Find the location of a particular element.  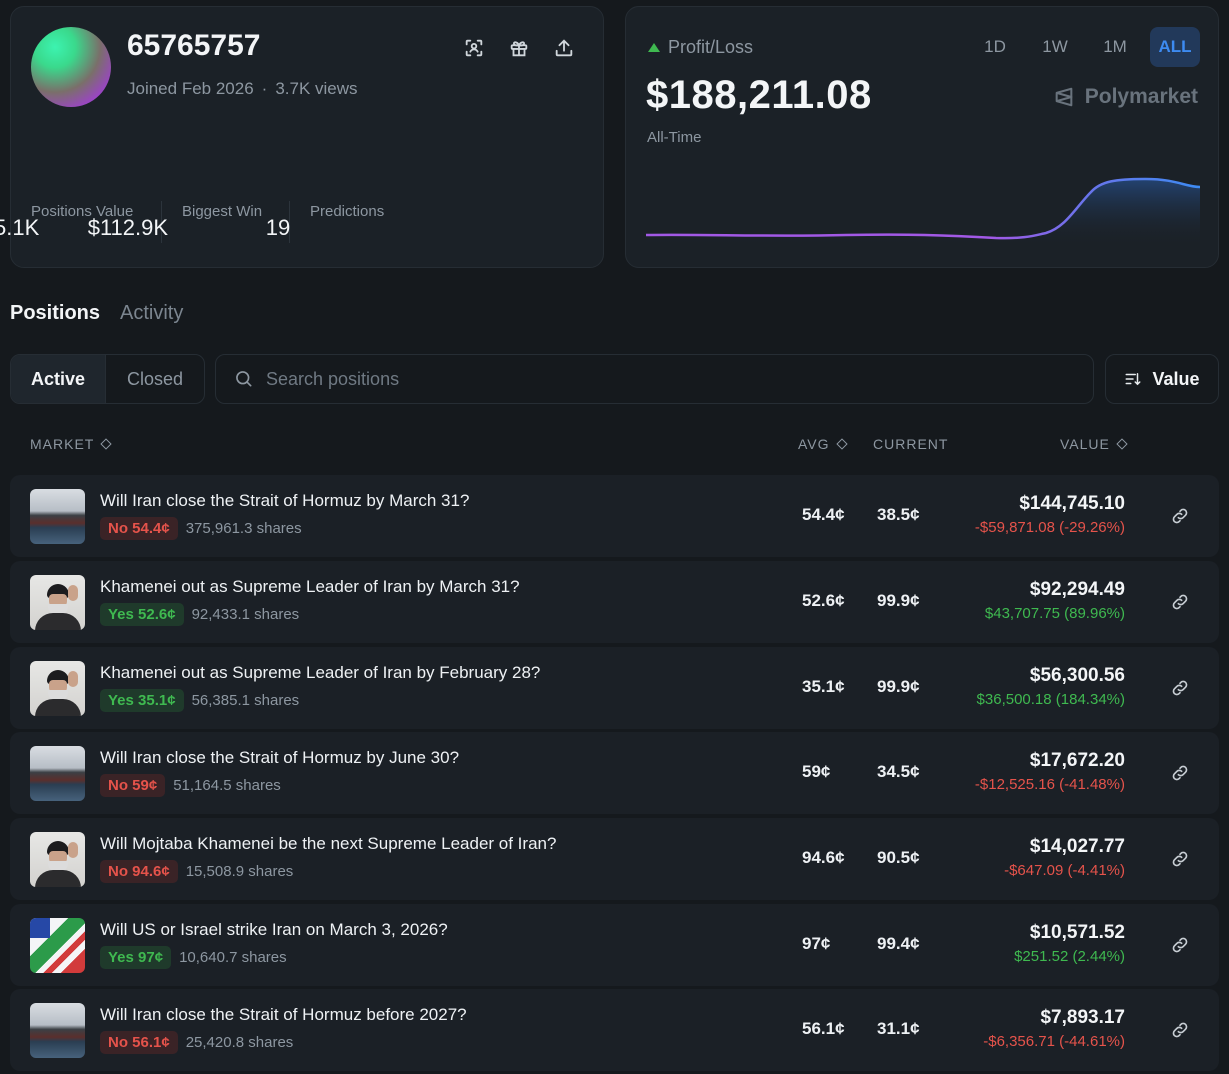

outcome-badge: Yes 52.6¢ is located at coordinates (142, 614).